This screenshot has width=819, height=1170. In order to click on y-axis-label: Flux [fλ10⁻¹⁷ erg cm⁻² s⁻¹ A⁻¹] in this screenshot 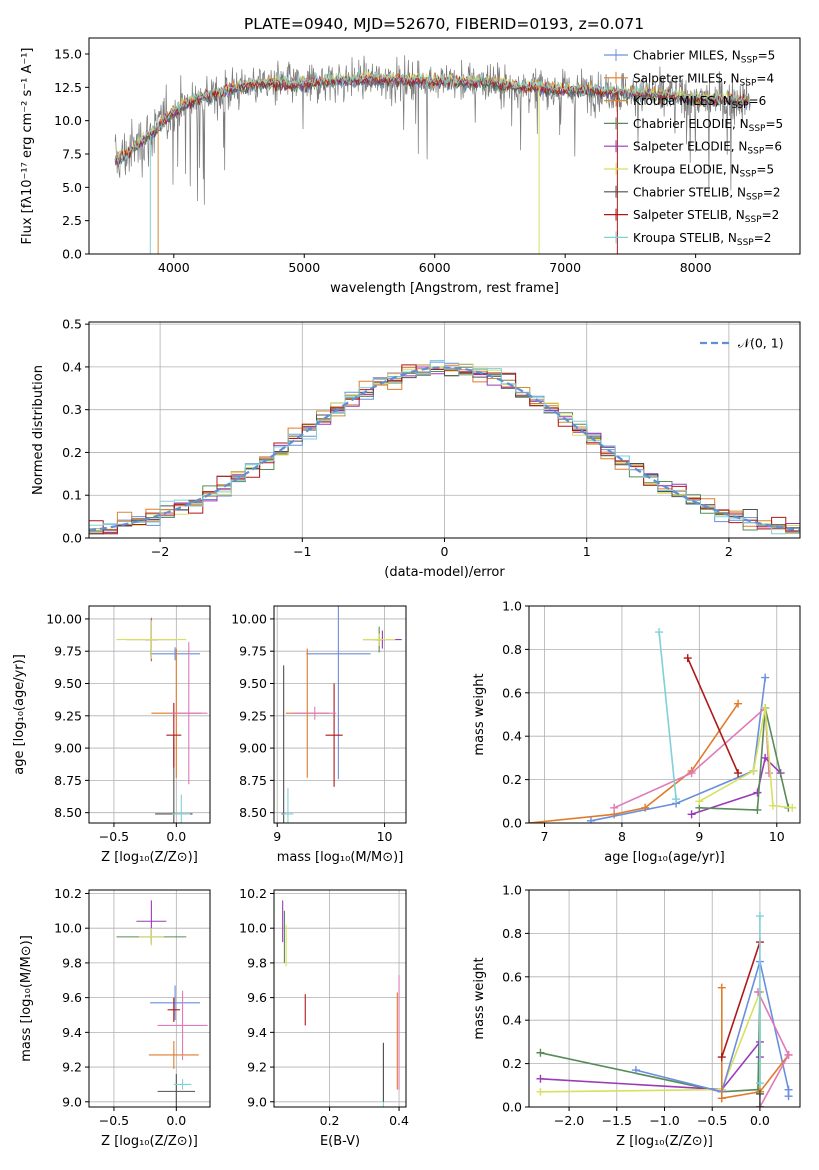, I will do `click(27, 146)`.